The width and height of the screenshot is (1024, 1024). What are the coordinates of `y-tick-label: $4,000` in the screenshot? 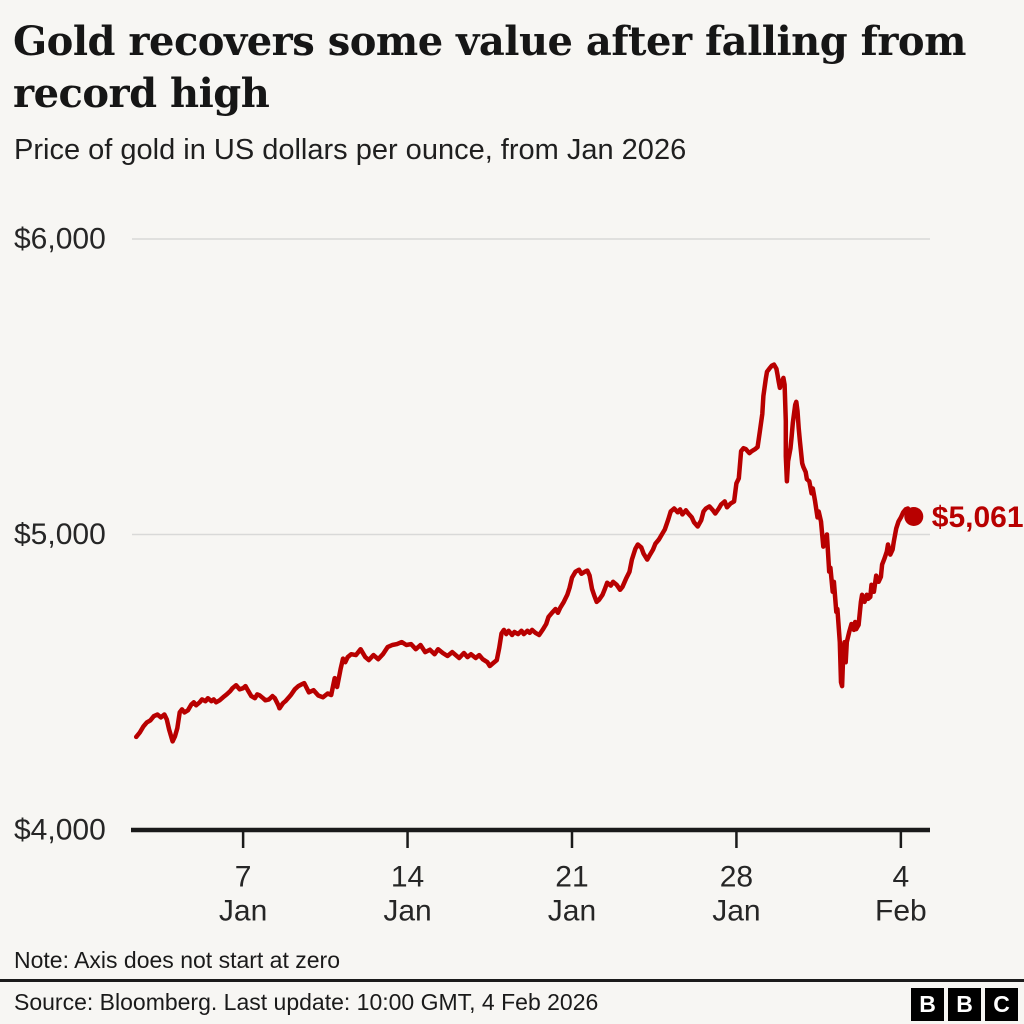 It's located at (60, 830).